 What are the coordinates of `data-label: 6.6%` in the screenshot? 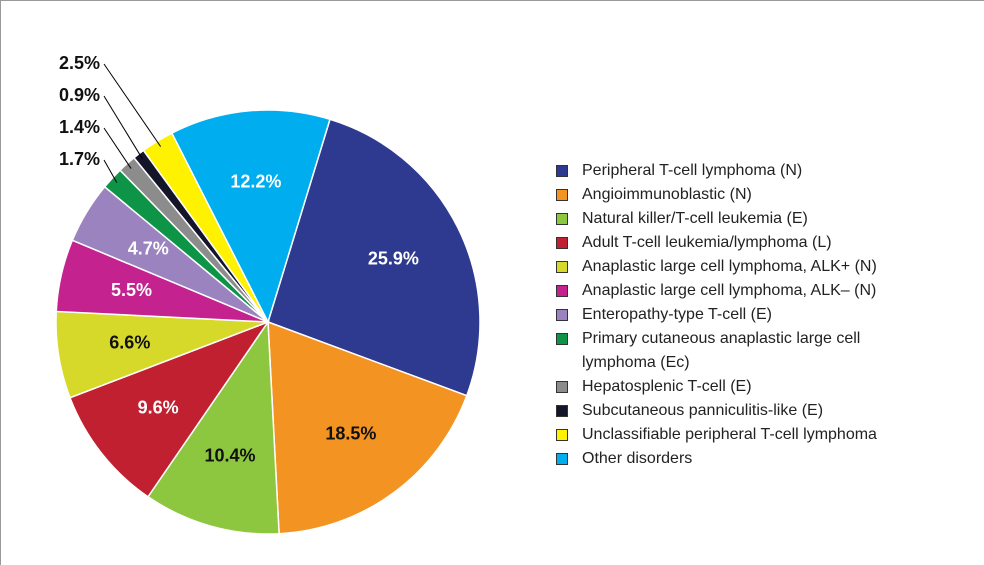 It's located at (129, 343).